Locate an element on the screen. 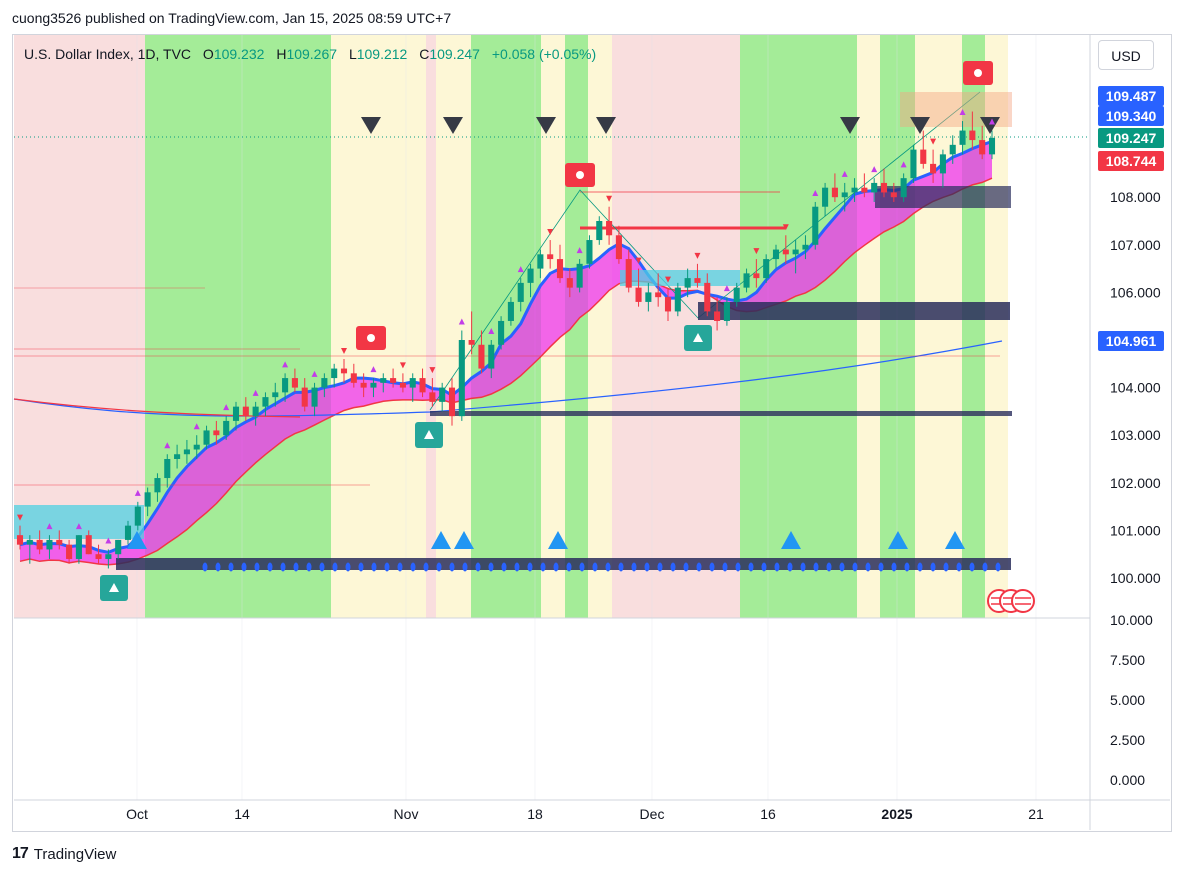  lower-tick-label: 0.000 is located at coordinates (1127, 780).